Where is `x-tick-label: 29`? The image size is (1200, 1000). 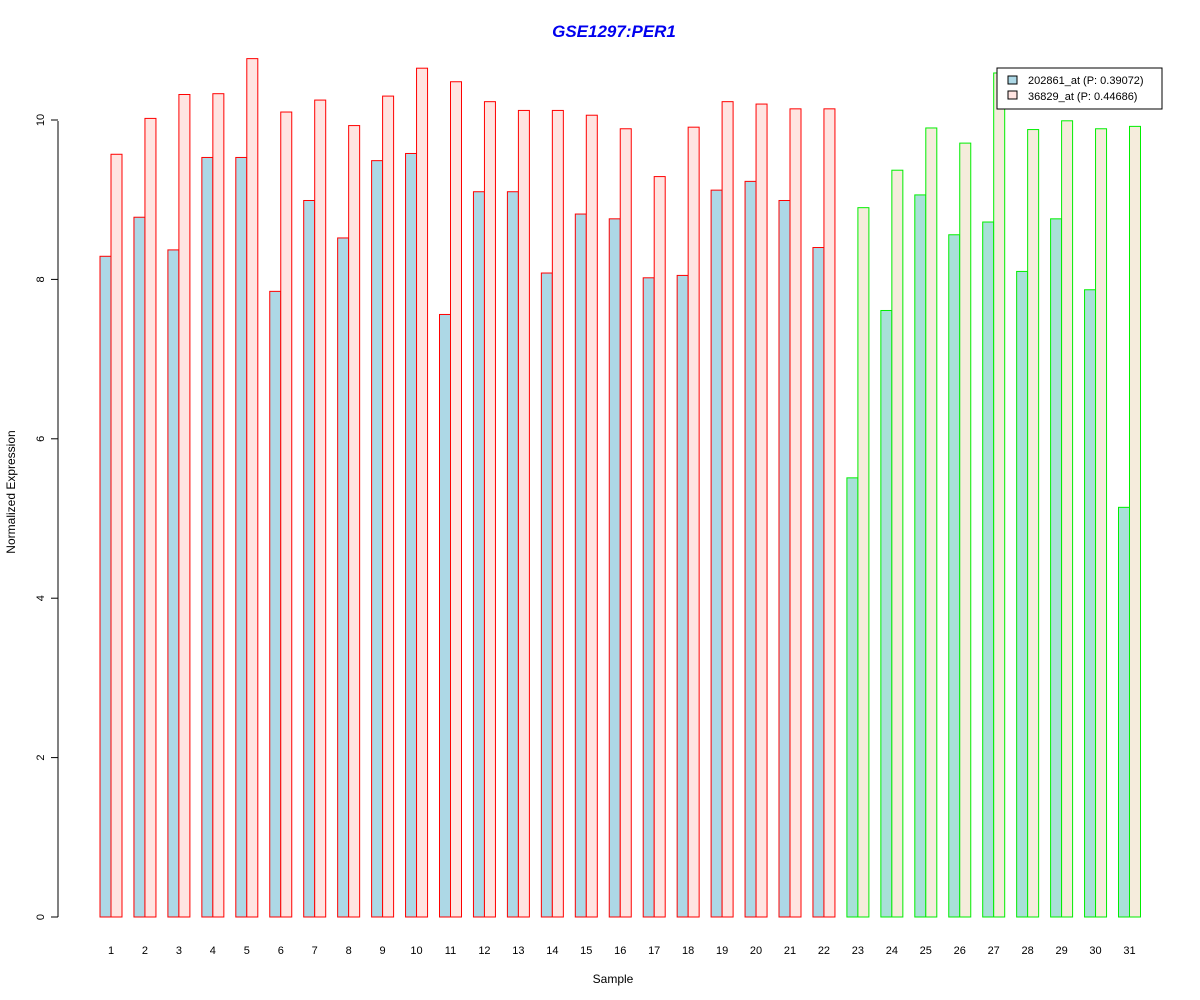 x-tick-label: 29 is located at coordinates (1061, 951).